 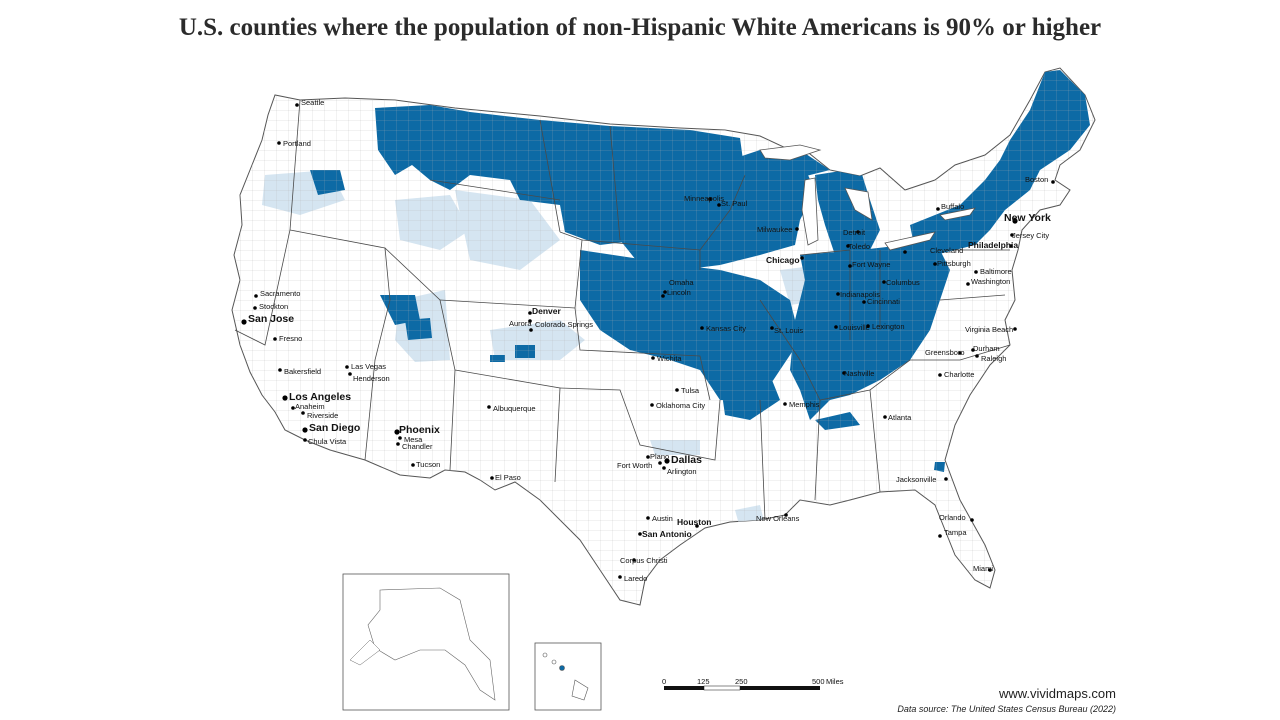 I want to click on city-label-columbus: Columbus, so click(x=903, y=282).